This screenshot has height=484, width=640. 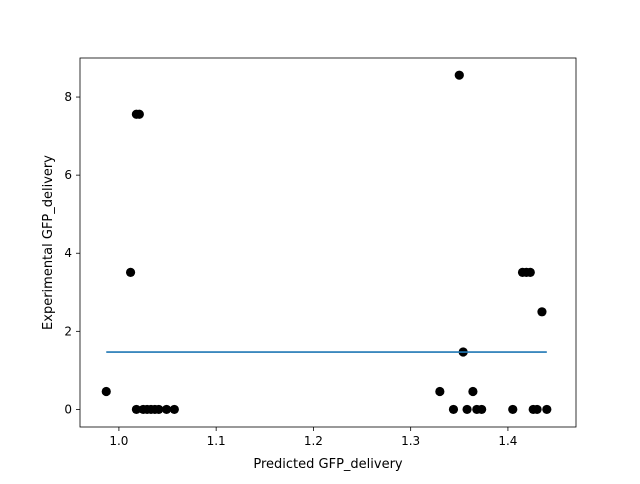 I want to click on y-tick-label: 0, so click(x=68, y=409).